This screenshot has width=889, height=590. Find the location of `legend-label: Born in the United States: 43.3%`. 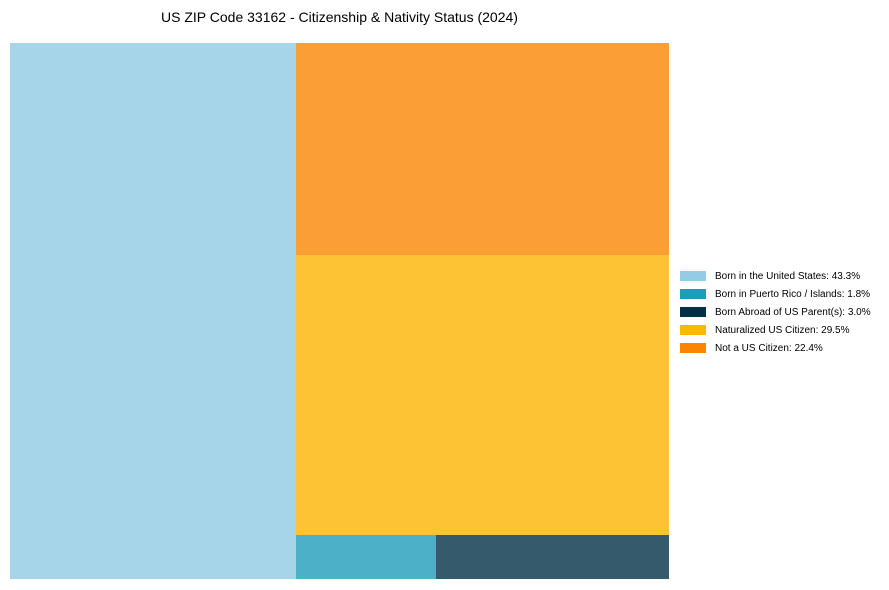

legend-label: Born in the United States: 43.3% is located at coordinates (788, 276).